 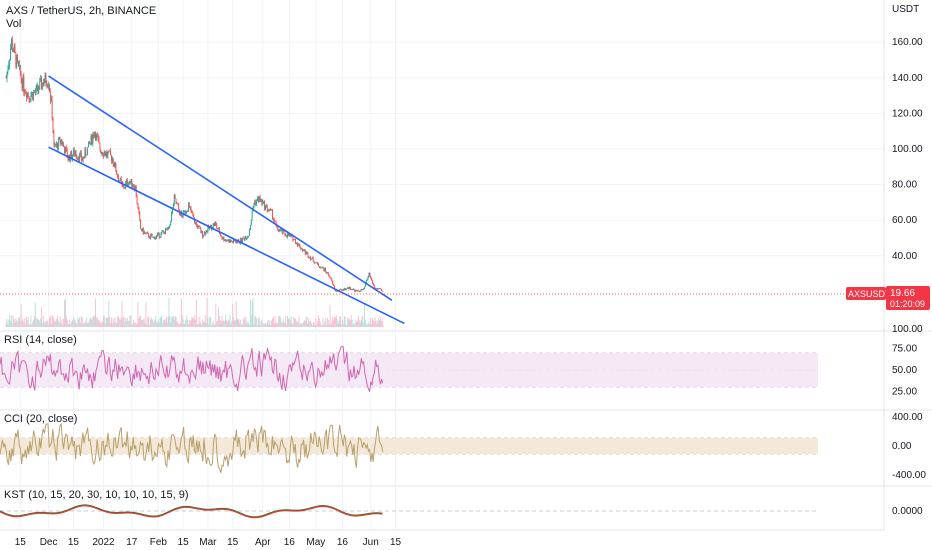 What do you see at coordinates (184, 542) in the screenshot?
I see `x-tick-label: 15` at bounding box center [184, 542].